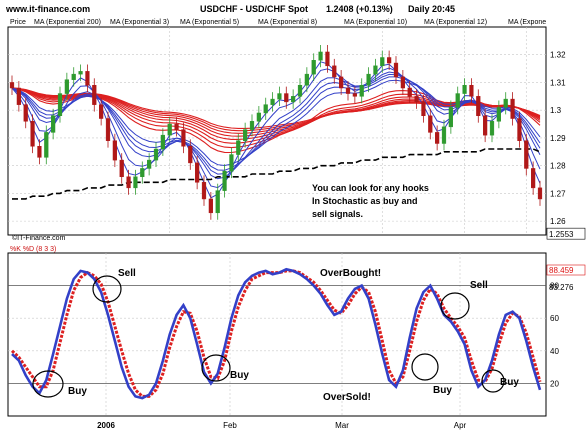 This screenshot has height=440, width=586. I want to click on stoch-tick-label: 20, so click(554, 383).